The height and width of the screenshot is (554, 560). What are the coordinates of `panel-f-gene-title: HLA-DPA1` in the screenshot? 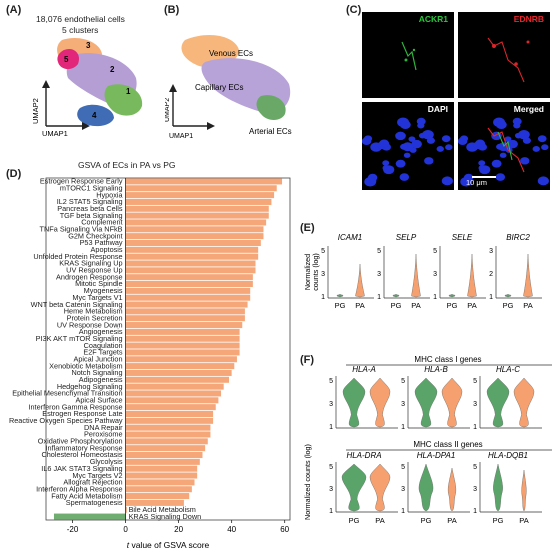 It's located at (436, 455).